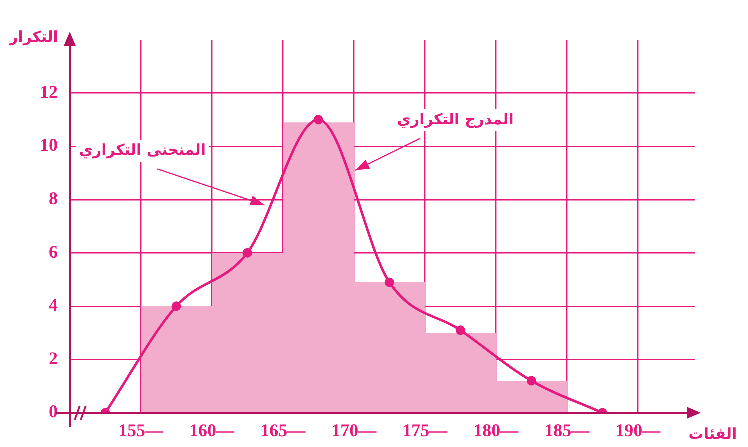 This screenshot has height=447, width=748. What do you see at coordinates (355, 430) in the screenshot?
I see `x-tick-label: 170—` at bounding box center [355, 430].